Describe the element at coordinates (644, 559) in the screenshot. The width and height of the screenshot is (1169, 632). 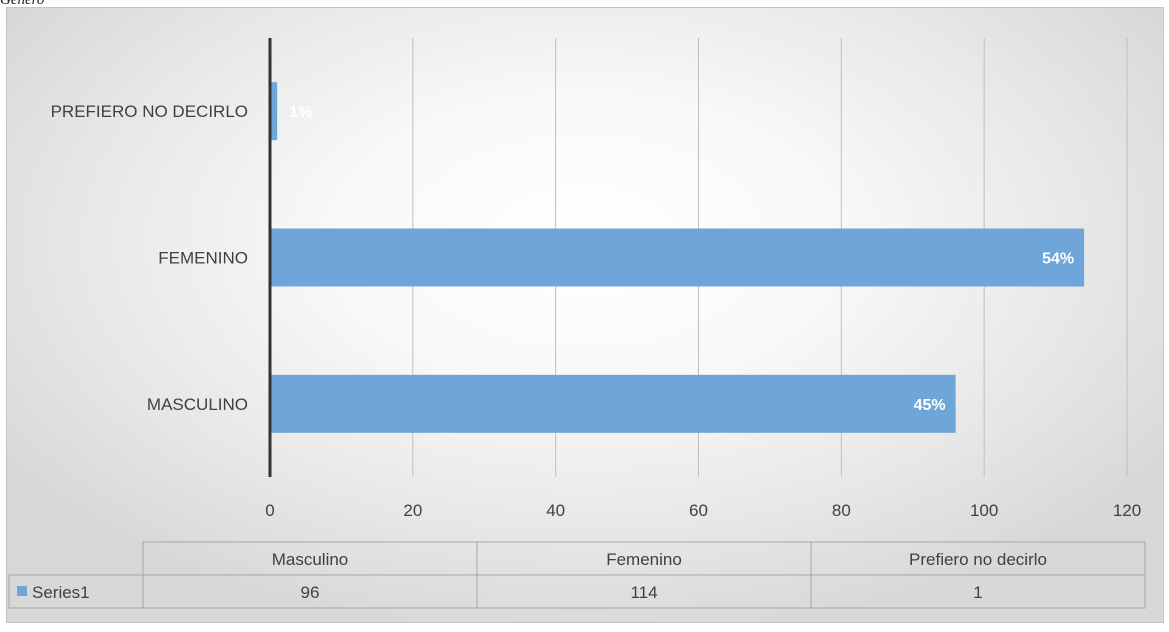
I see `data-table-header-cell: Femenino` at that location.